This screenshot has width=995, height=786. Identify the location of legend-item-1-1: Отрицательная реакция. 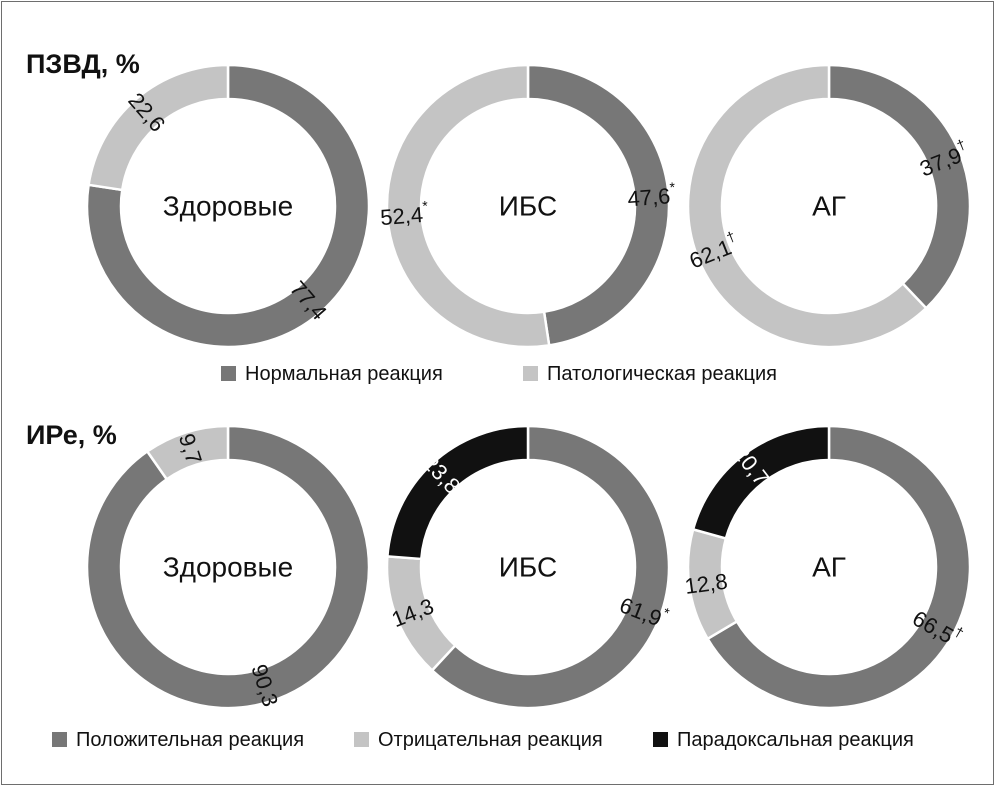
(478, 740).